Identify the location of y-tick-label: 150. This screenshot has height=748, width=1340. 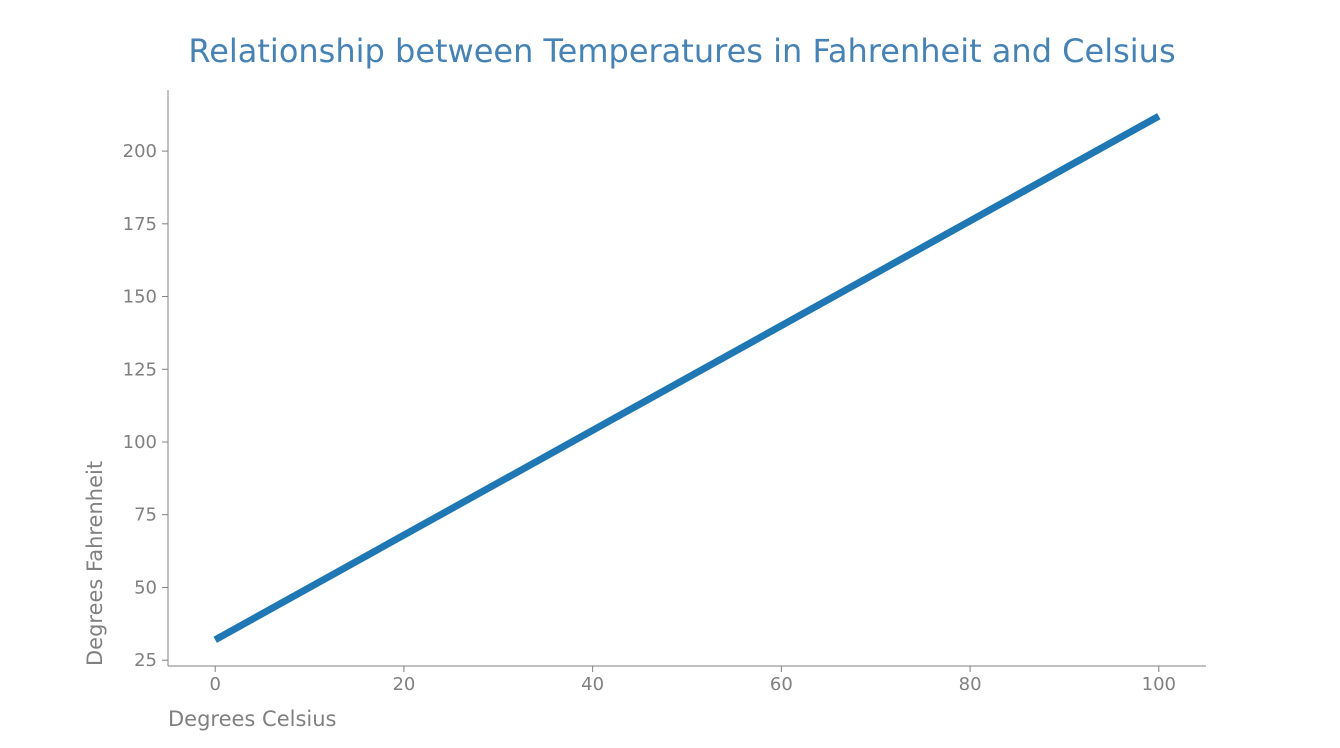
(140, 297).